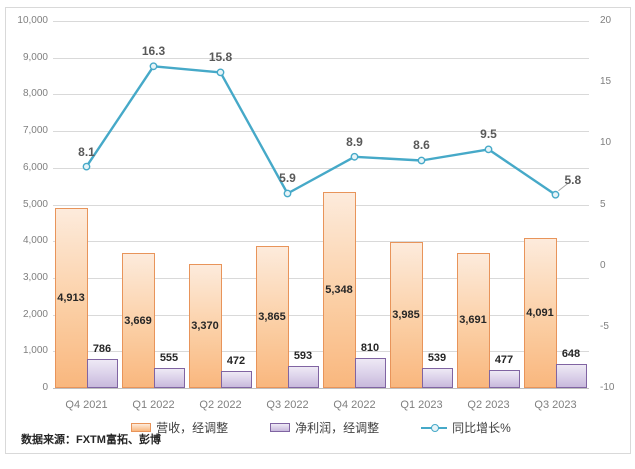 Image resolution: width=635 pixels, height=469 pixels. Describe the element at coordinates (437, 358) in the screenshot. I see `profit-bar-value: 539` at that location.